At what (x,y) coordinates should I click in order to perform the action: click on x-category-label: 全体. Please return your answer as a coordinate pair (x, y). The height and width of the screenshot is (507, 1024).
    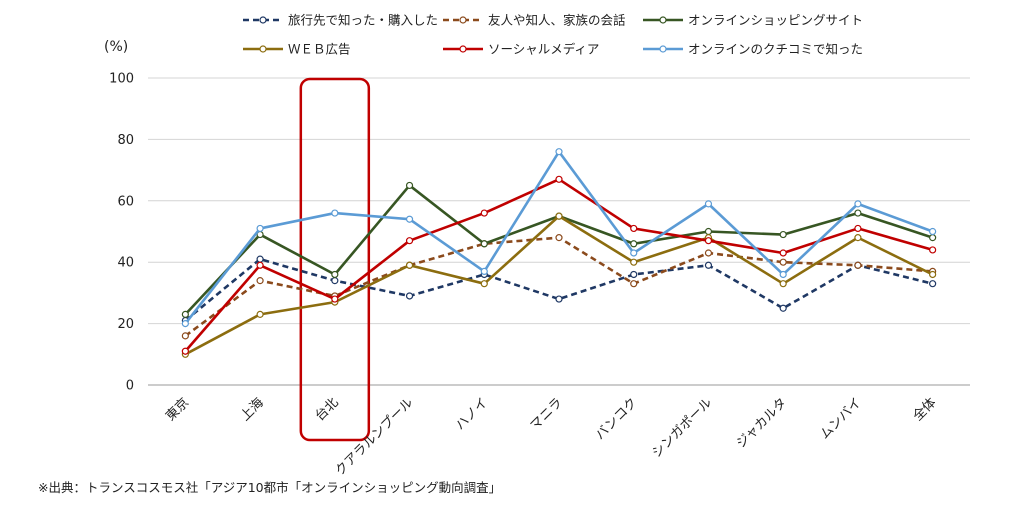
    Looking at the image, I should click on (925, 410).